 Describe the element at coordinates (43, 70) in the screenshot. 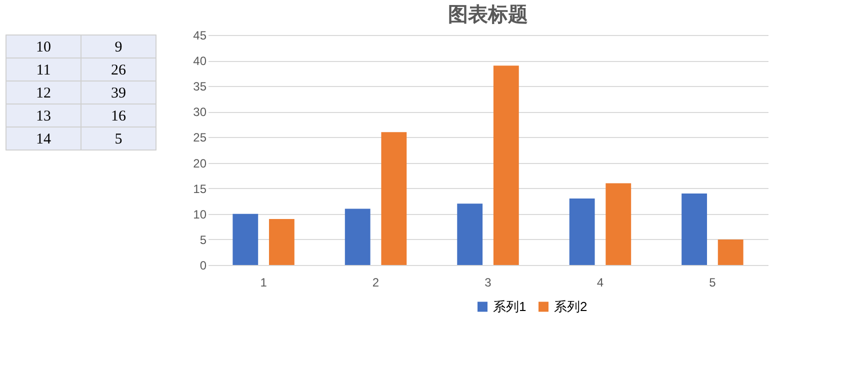

I see `text: 11` at that location.